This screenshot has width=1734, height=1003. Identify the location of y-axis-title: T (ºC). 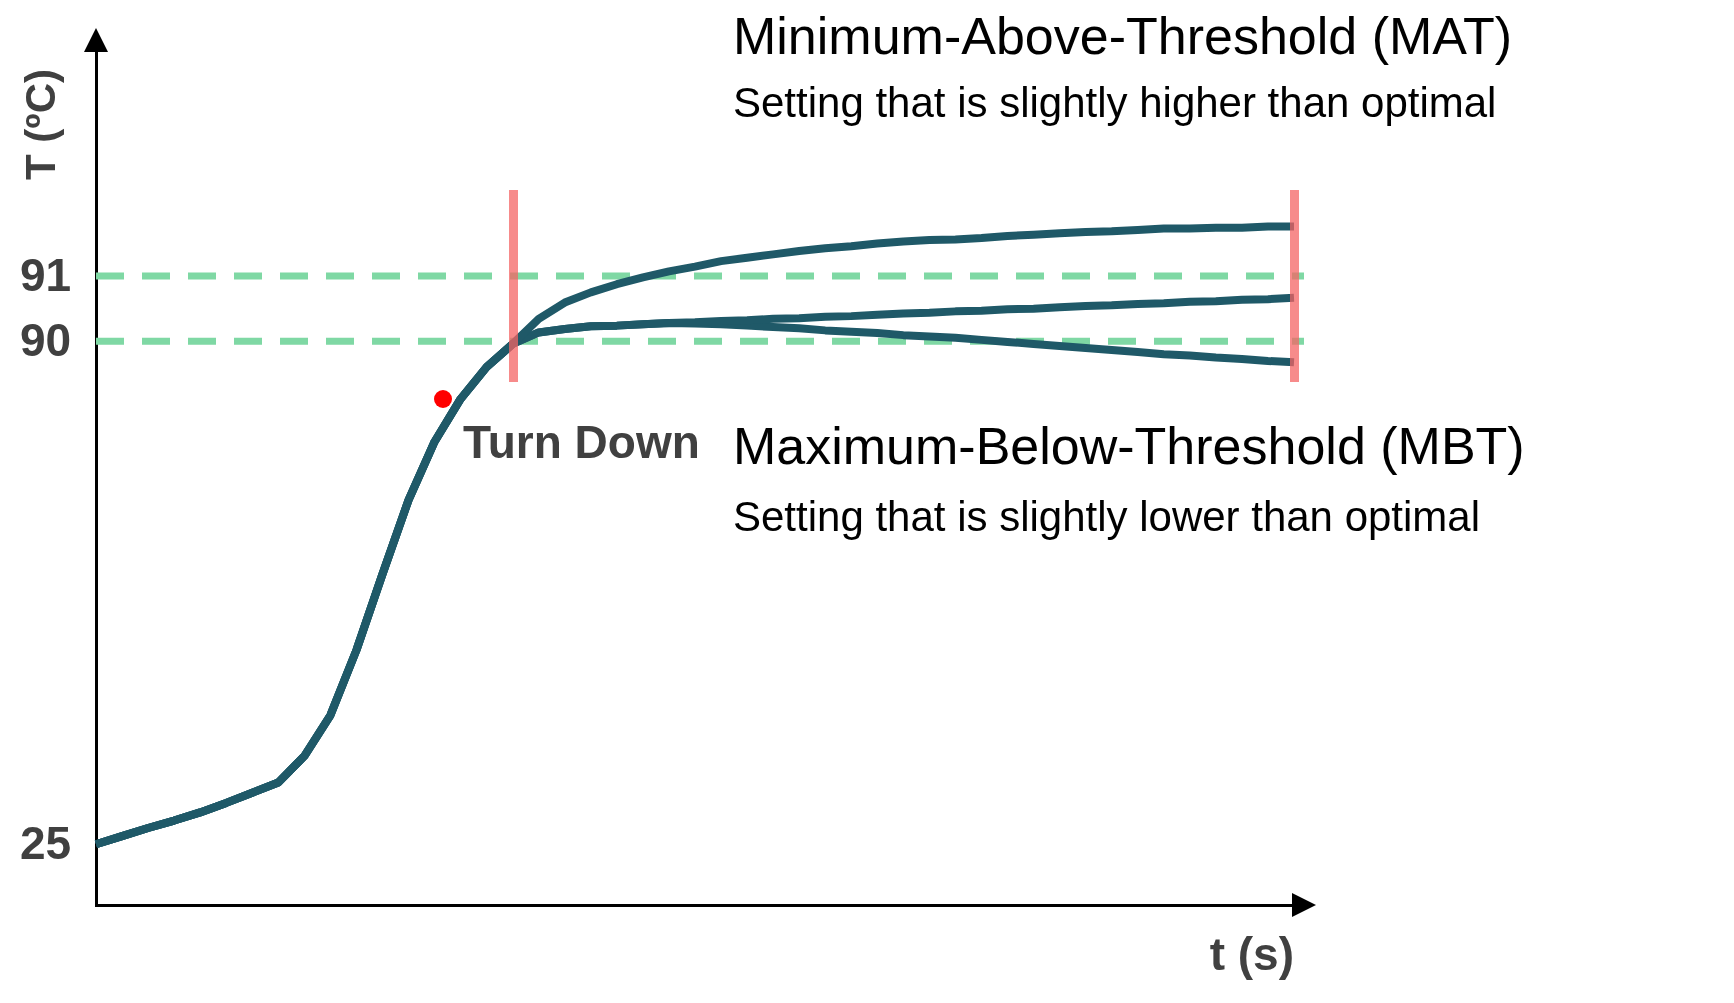
(40, 124).